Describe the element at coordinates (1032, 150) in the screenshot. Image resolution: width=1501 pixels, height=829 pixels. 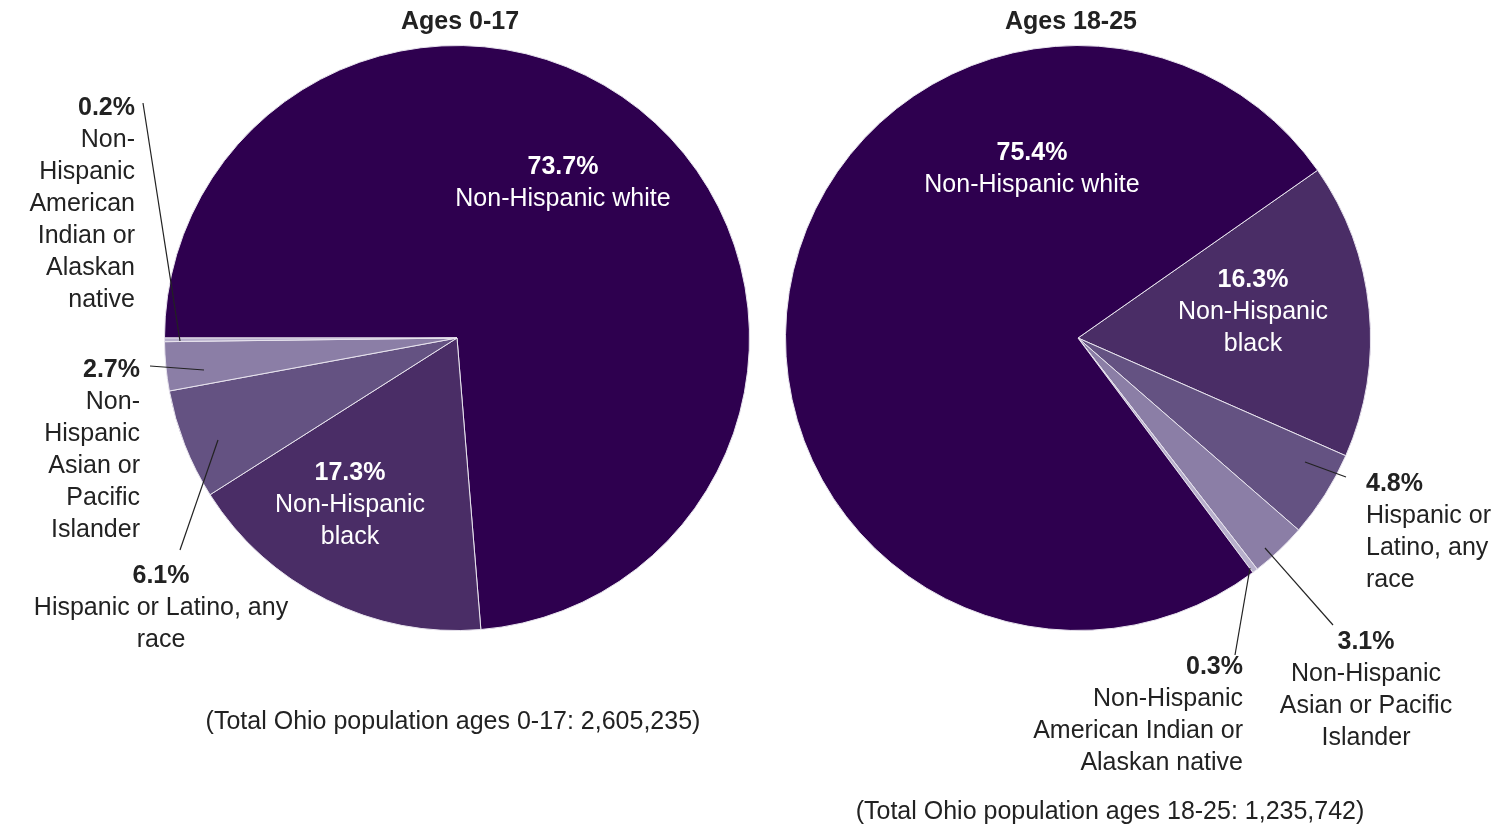
I see `data-label: 75.4%` at that location.